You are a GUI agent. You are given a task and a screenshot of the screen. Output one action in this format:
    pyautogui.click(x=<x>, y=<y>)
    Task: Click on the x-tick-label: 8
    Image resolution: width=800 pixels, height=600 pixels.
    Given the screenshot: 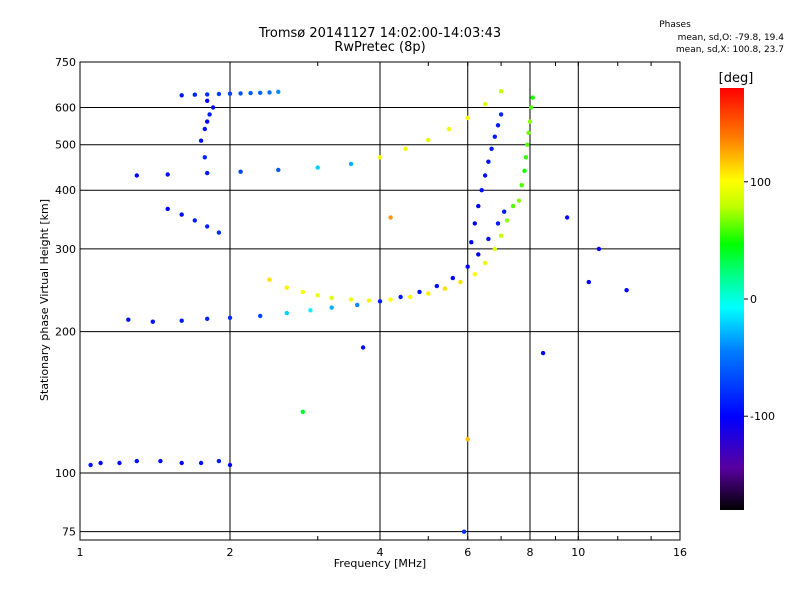 What is the action you would take?
    pyautogui.click(x=530, y=552)
    